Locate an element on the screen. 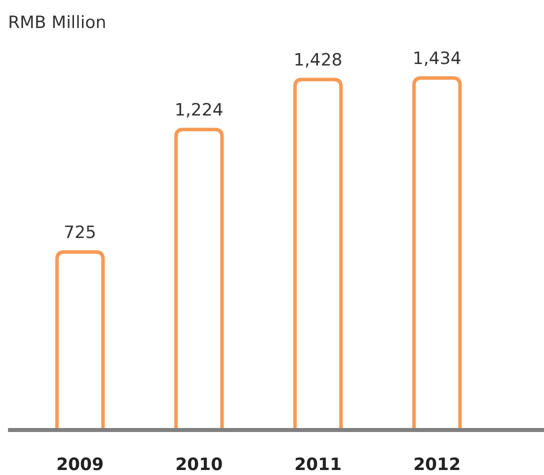 This screenshot has height=475, width=544. data-label: 1,224 is located at coordinates (199, 110).